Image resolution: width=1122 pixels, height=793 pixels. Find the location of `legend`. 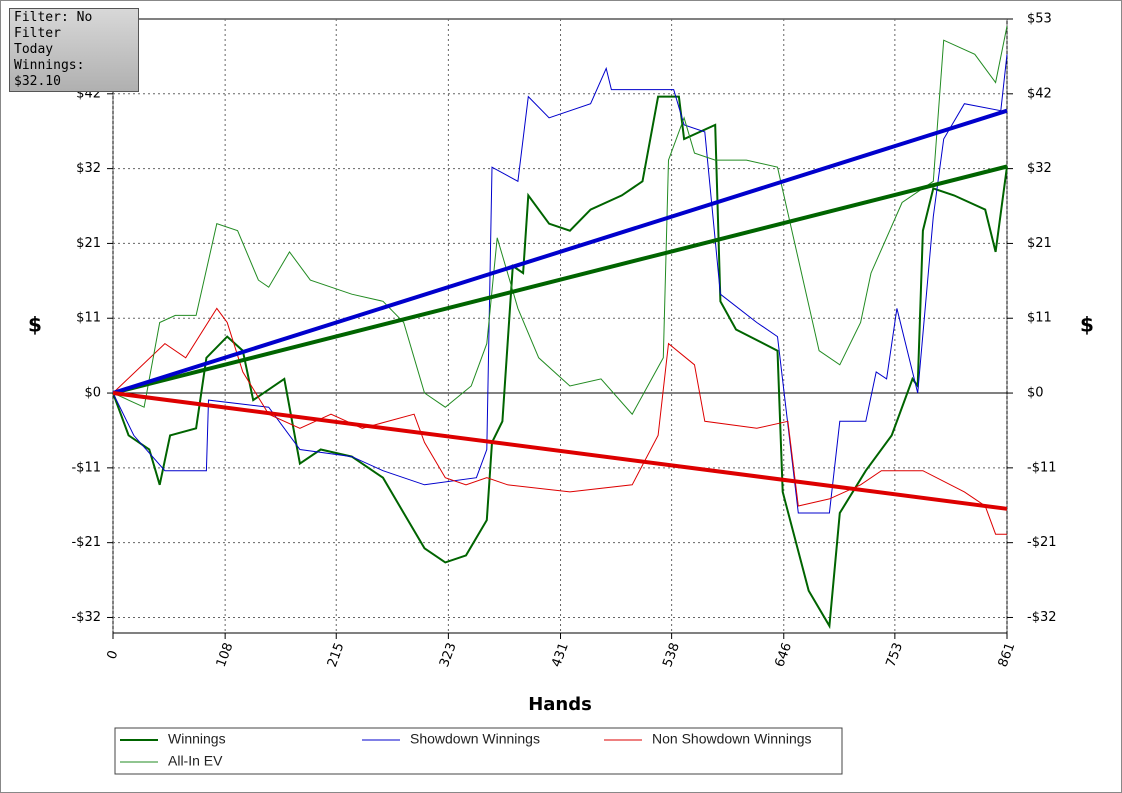

legend is located at coordinates (478, 751).